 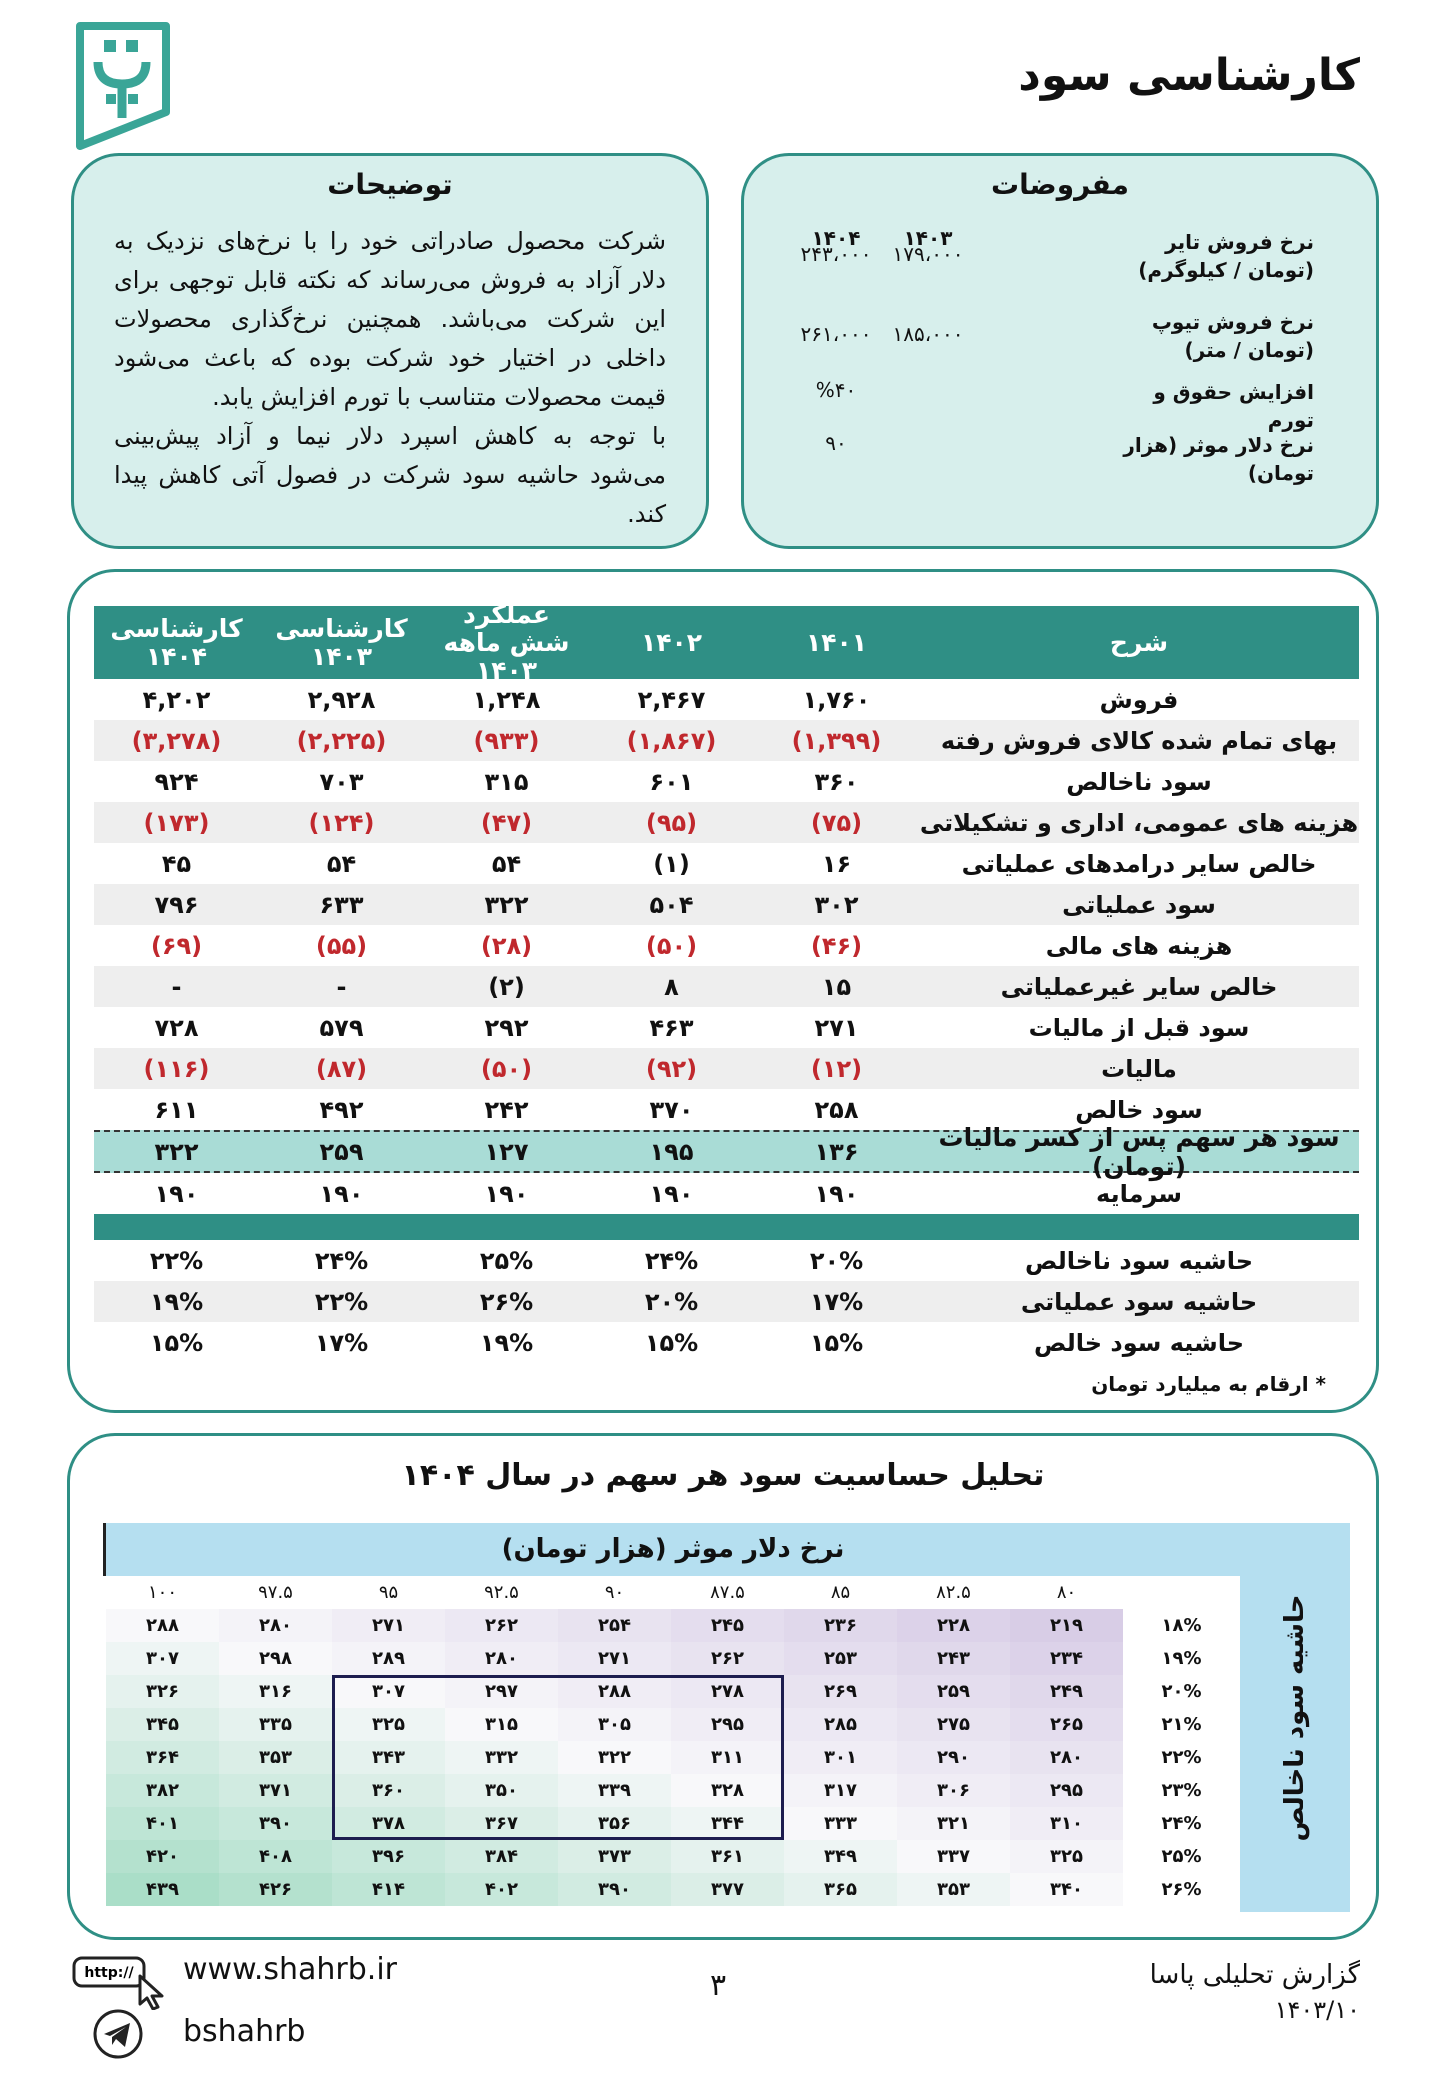 What do you see at coordinates (118, 2034) in the screenshot?
I see `telegram-icon` at bounding box center [118, 2034].